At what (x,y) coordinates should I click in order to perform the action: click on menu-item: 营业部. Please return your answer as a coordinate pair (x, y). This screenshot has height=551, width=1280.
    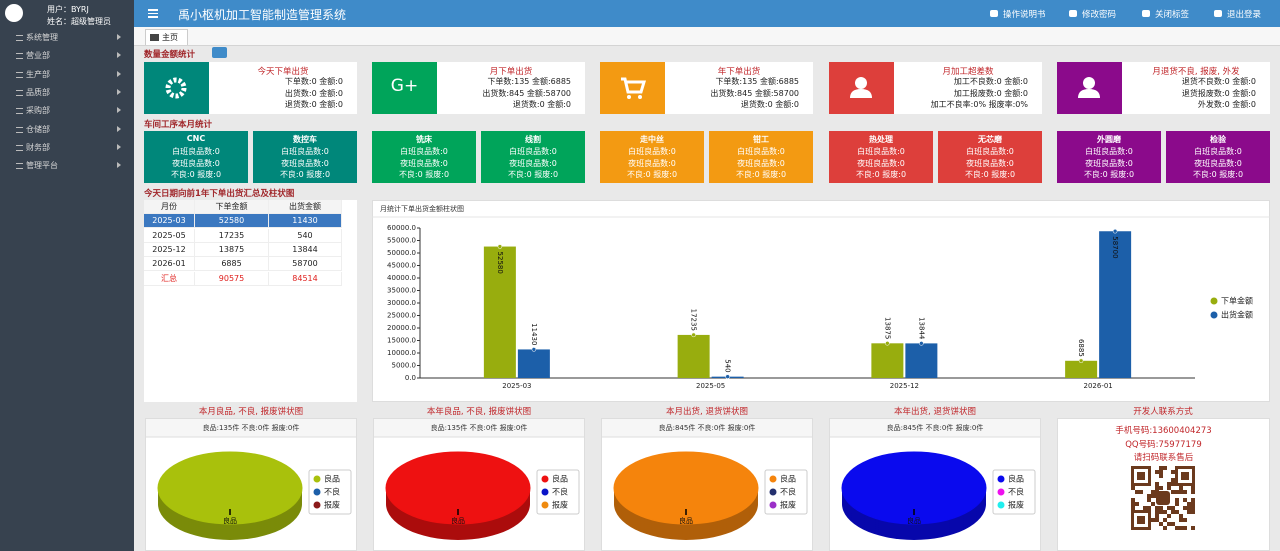
    Looking at the image, I should click on (67, 56).